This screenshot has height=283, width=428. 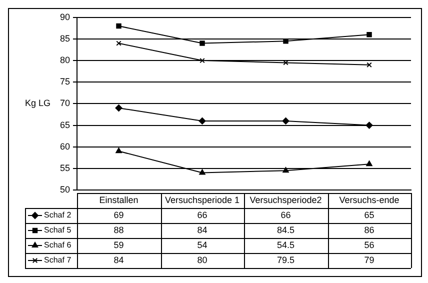 I want to click on legend-label: Schaf 6, so click(x=58, y=245).